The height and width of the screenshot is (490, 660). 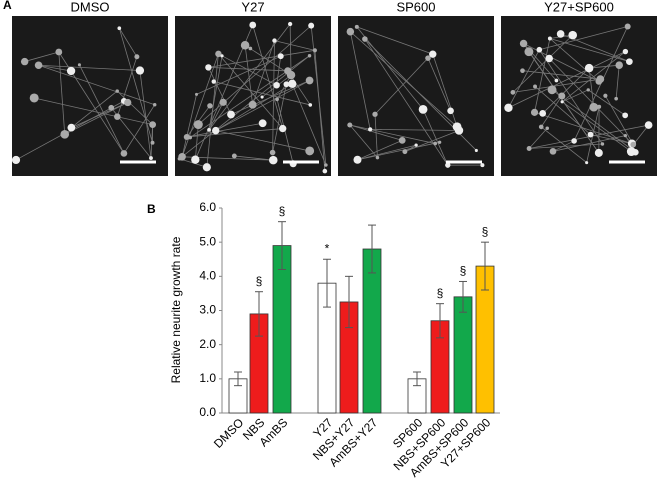 I want to click on panel-letter: A, so click(x=7, y=6).